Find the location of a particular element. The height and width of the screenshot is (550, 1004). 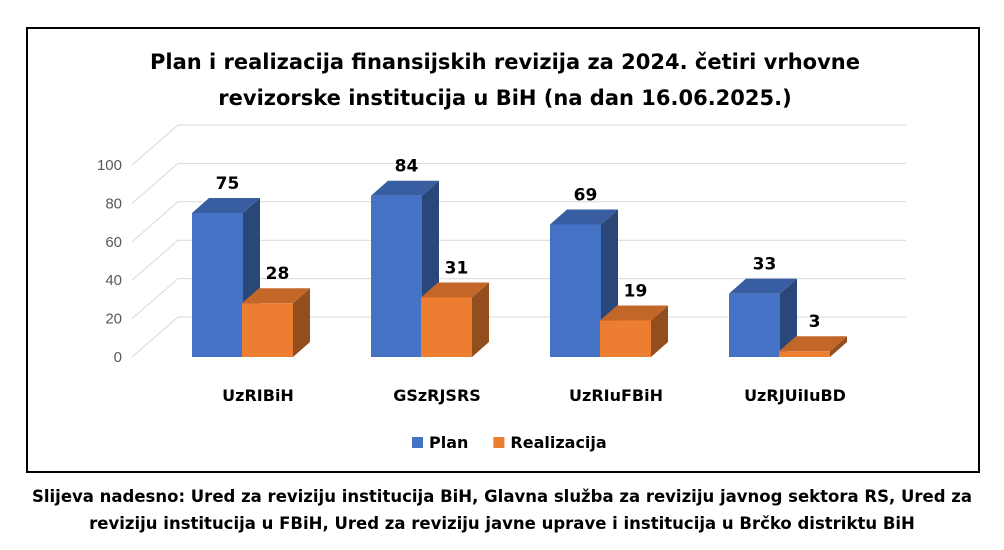

legend-swatch-plan is located at coordinates (417, 442).